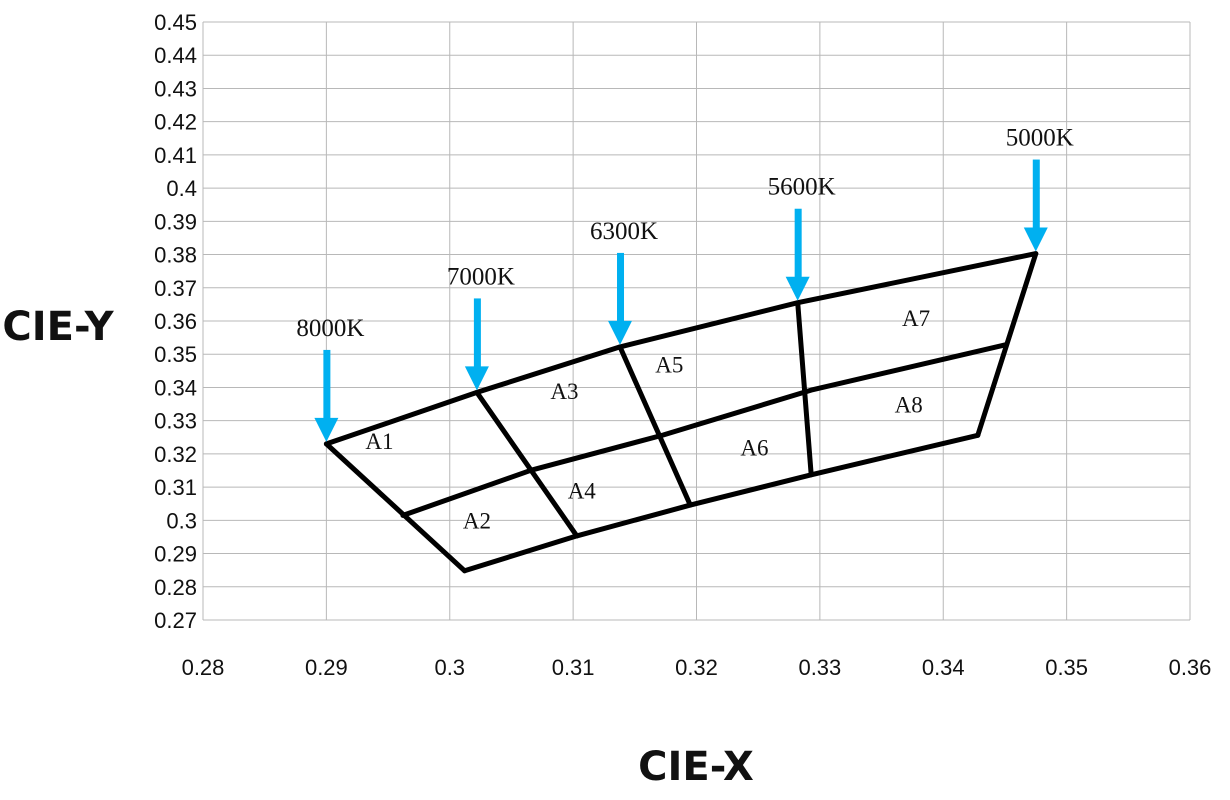  What do you see at coordinates (181, 520) in the screenshot?
I see `y-tick-label: 0.3` at bounding box center [181, 520].